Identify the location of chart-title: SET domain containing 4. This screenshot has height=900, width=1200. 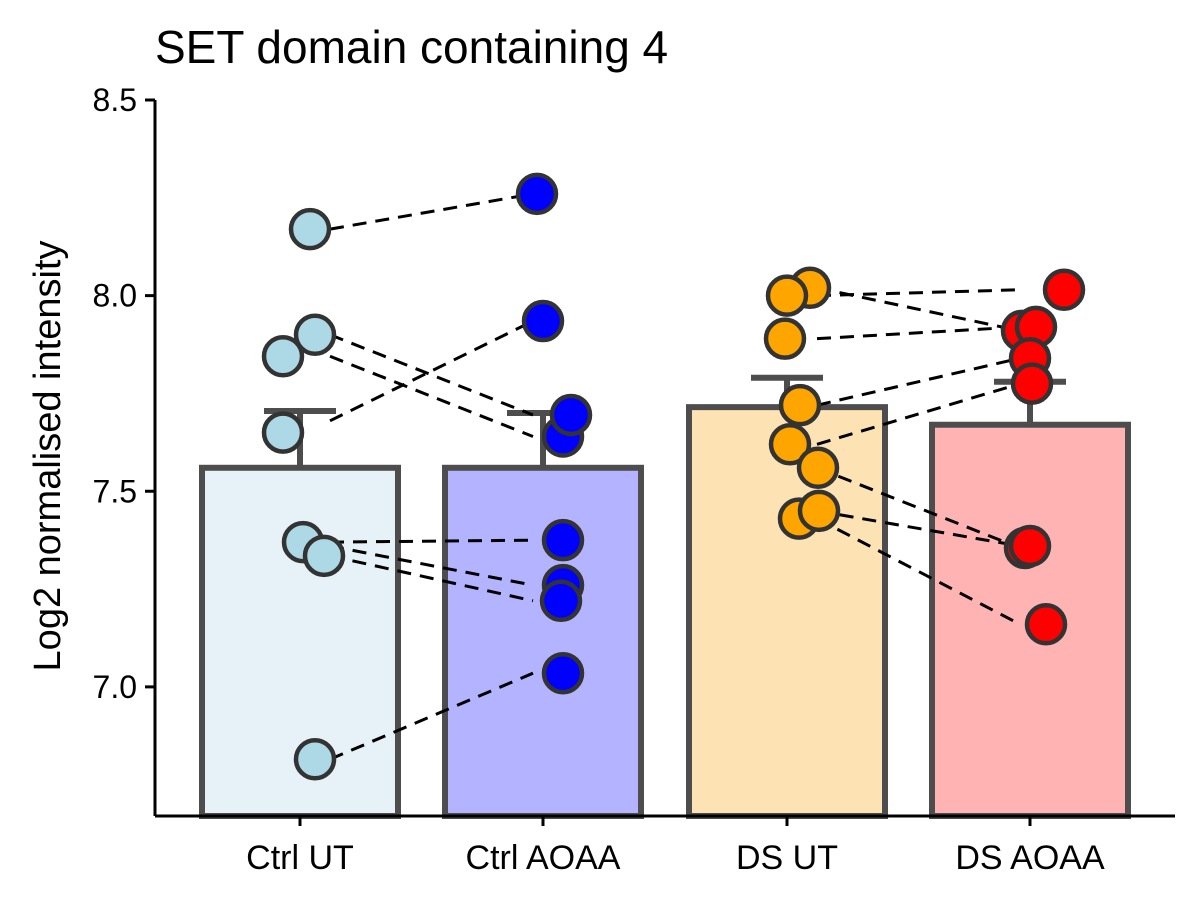
(411, 47).